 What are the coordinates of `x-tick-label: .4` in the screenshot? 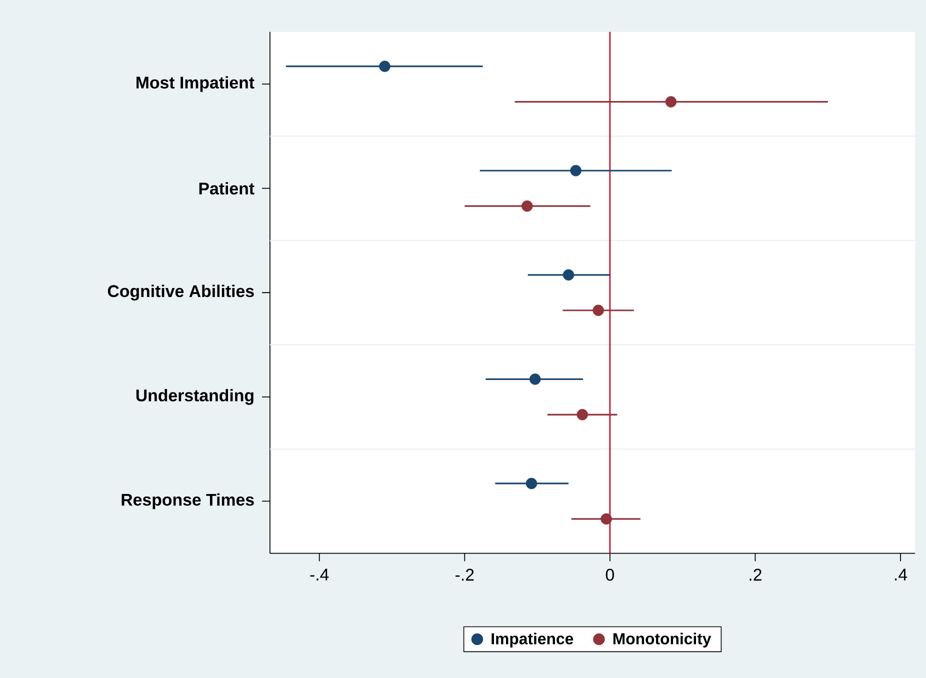 It's located at (901, 574).